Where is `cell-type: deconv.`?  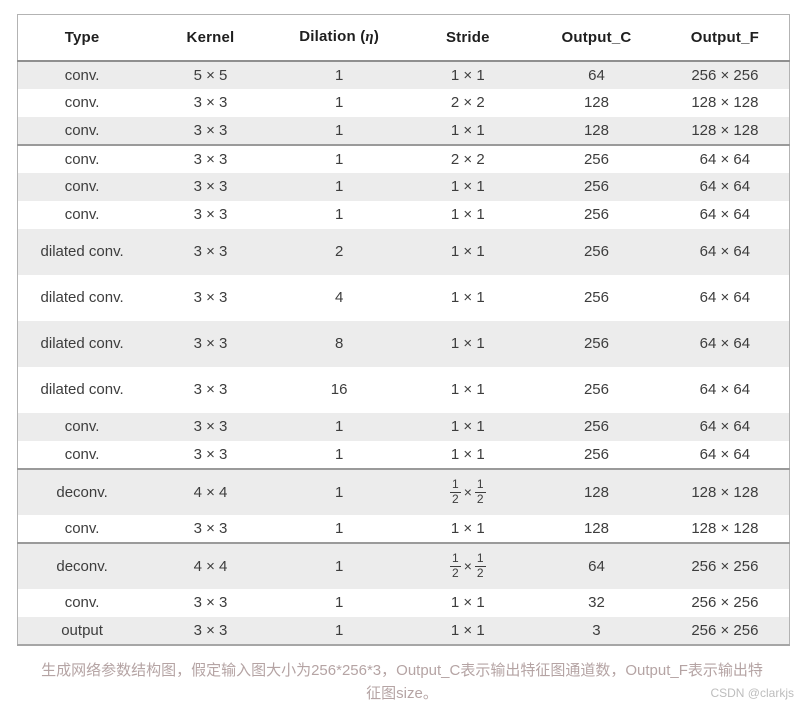 cell-type: deconv. is located at coordinates (82, 566).